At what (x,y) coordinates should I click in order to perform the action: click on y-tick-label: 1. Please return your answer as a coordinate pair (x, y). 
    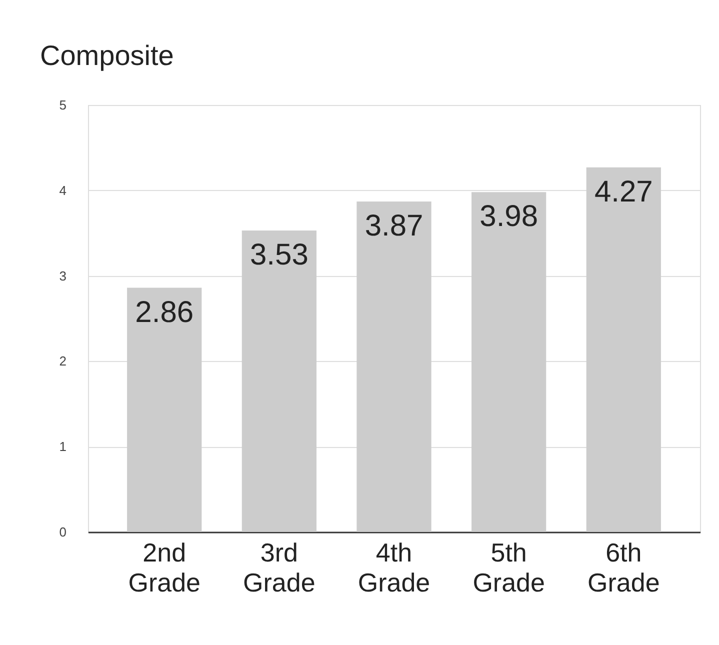
    Looking at the image, I should click on (62, 446).